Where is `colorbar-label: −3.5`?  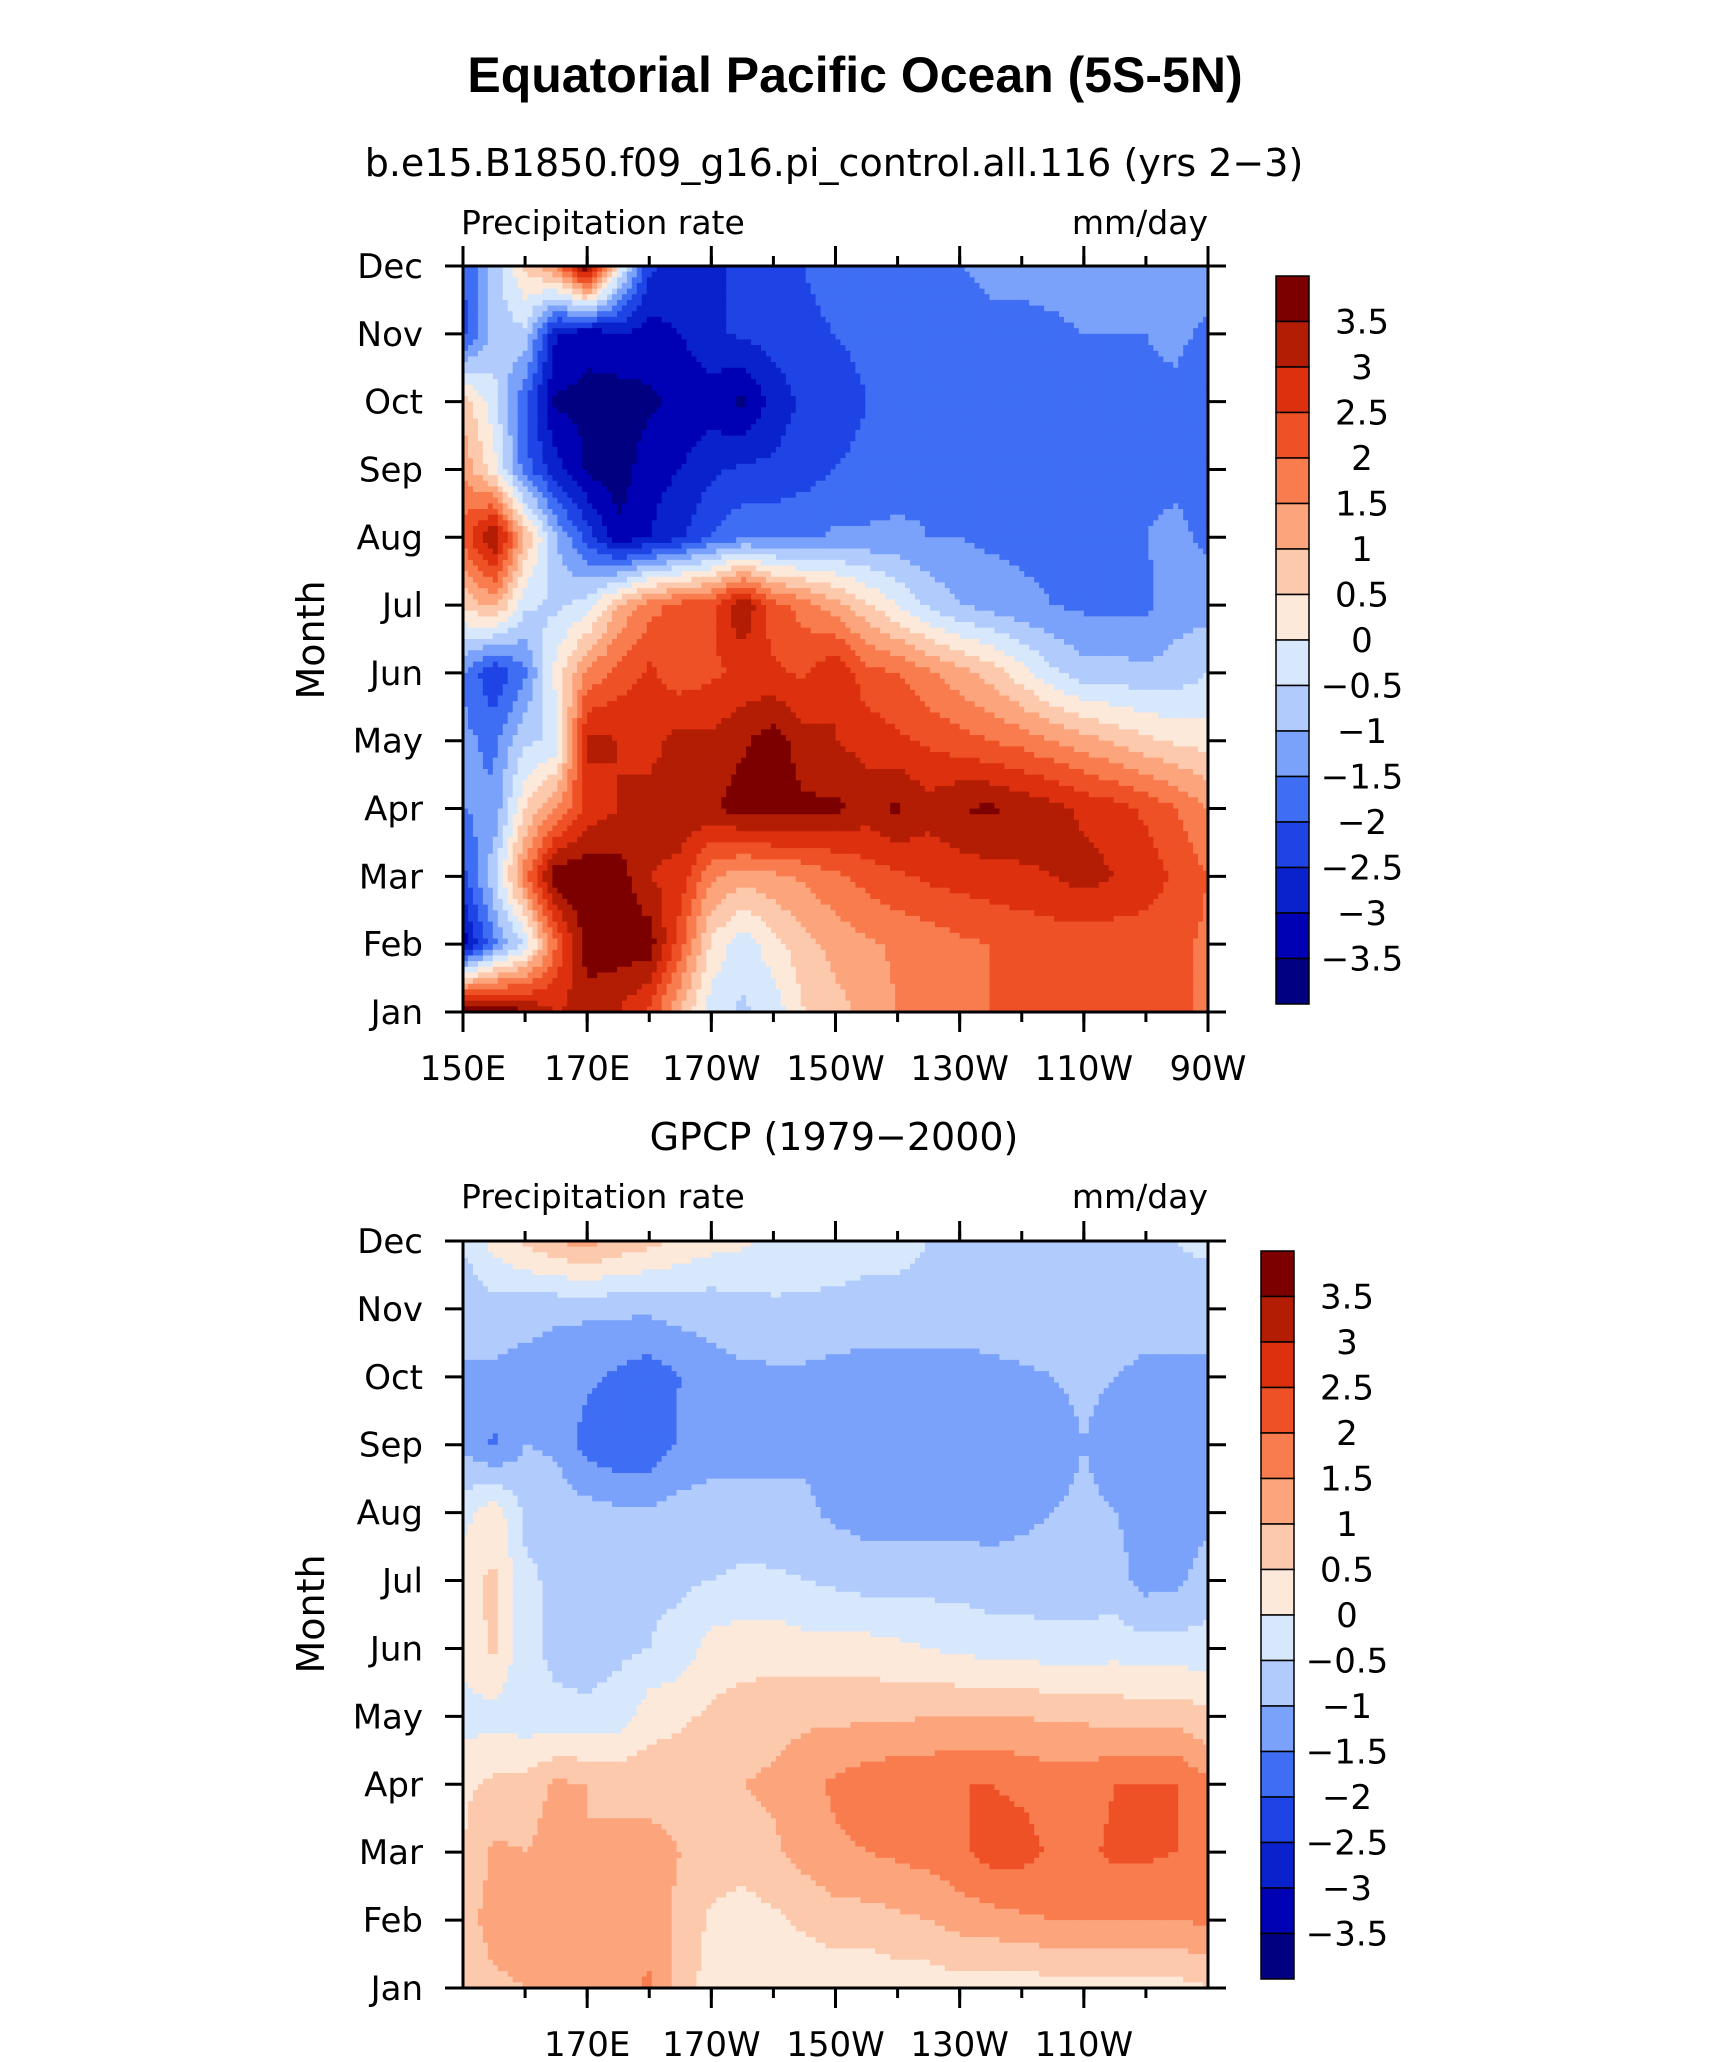 colorbar-label: −3.5 is located at coordinates (1362, 960).